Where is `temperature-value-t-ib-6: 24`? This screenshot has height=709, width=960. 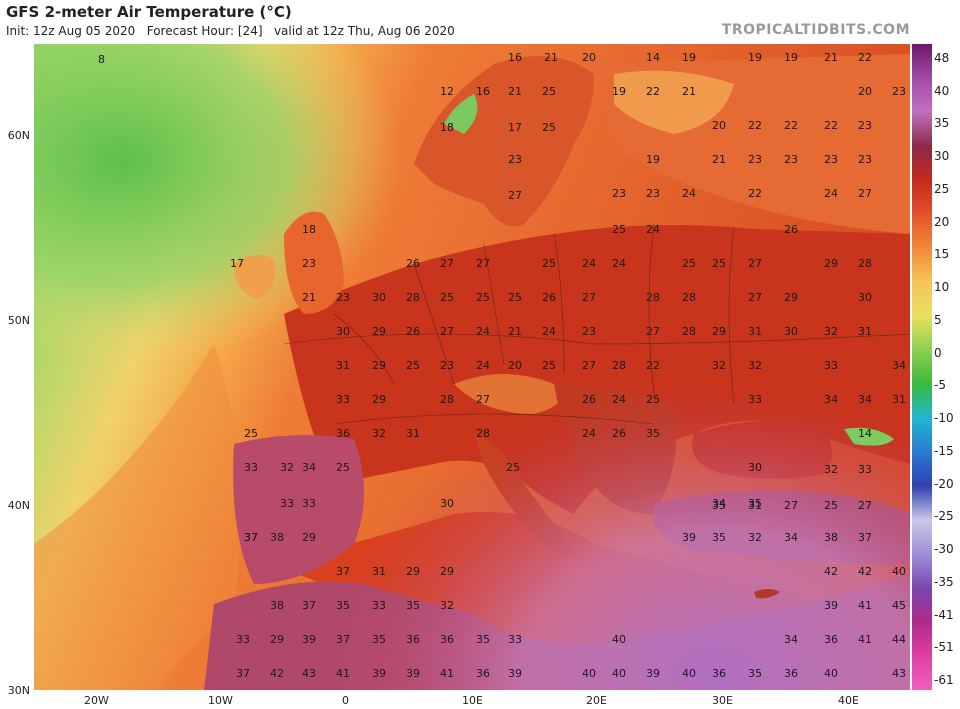
temperature-value-t-ib-6: 24 is located at coordinates (589, 433).